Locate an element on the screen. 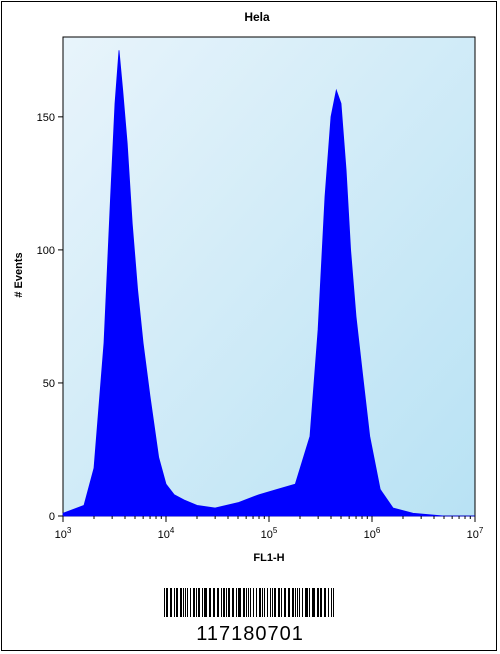 This screenshot has height=654, width=500. y-tick-label: 100 is located at coordinates (46, 251).